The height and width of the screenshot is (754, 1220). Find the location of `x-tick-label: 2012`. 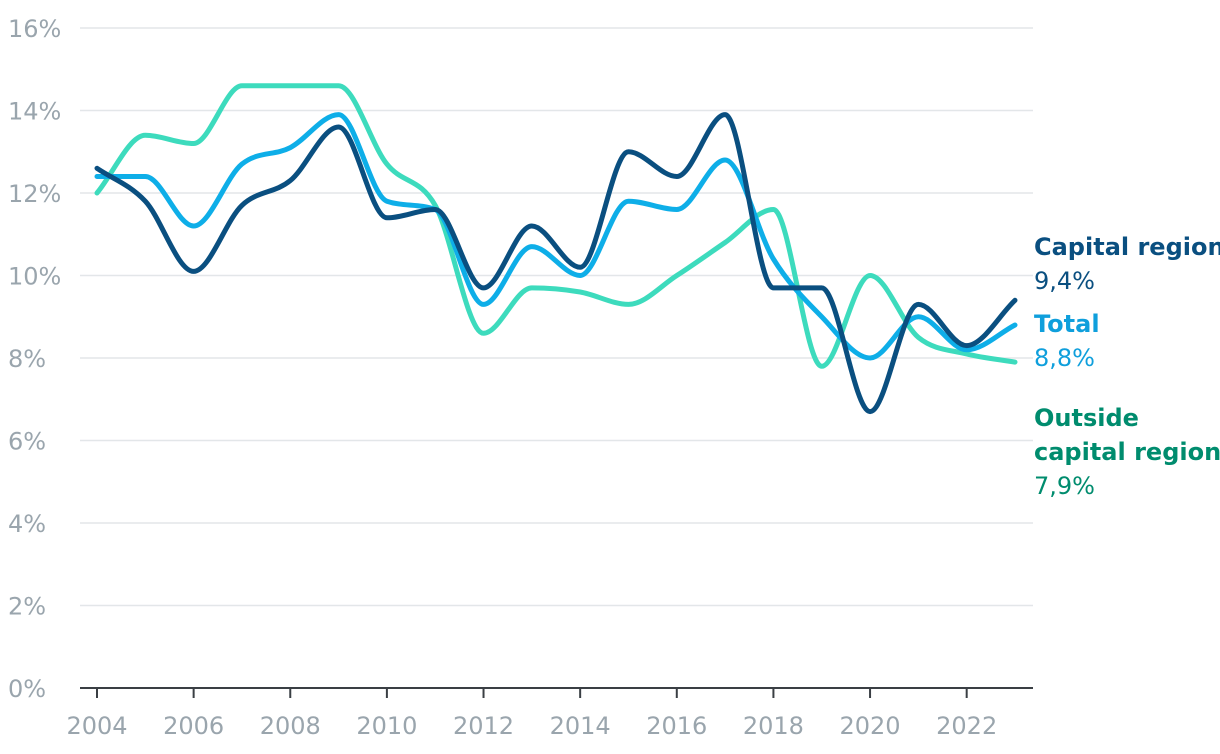

x-tick-label: 2012 is located at coordinates (483, 726).